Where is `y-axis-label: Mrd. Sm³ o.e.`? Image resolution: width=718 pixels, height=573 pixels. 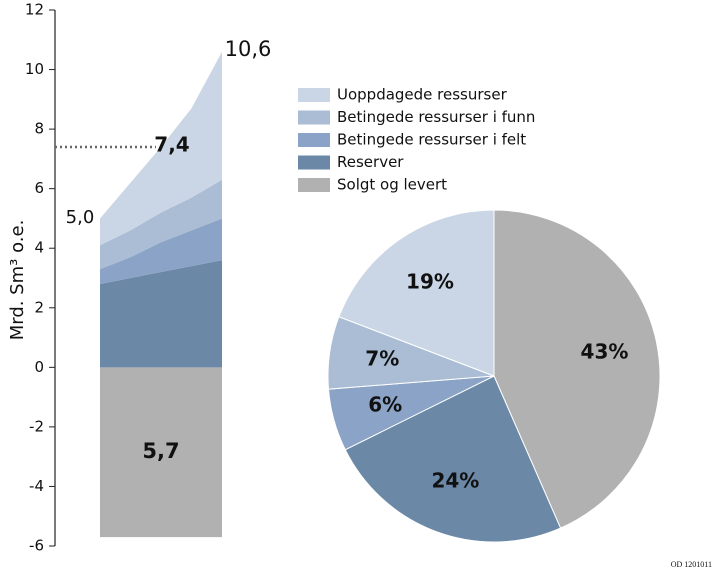
y-axis-label: Mrd. Sm³ o.e. is located at coordinates (17, 280).